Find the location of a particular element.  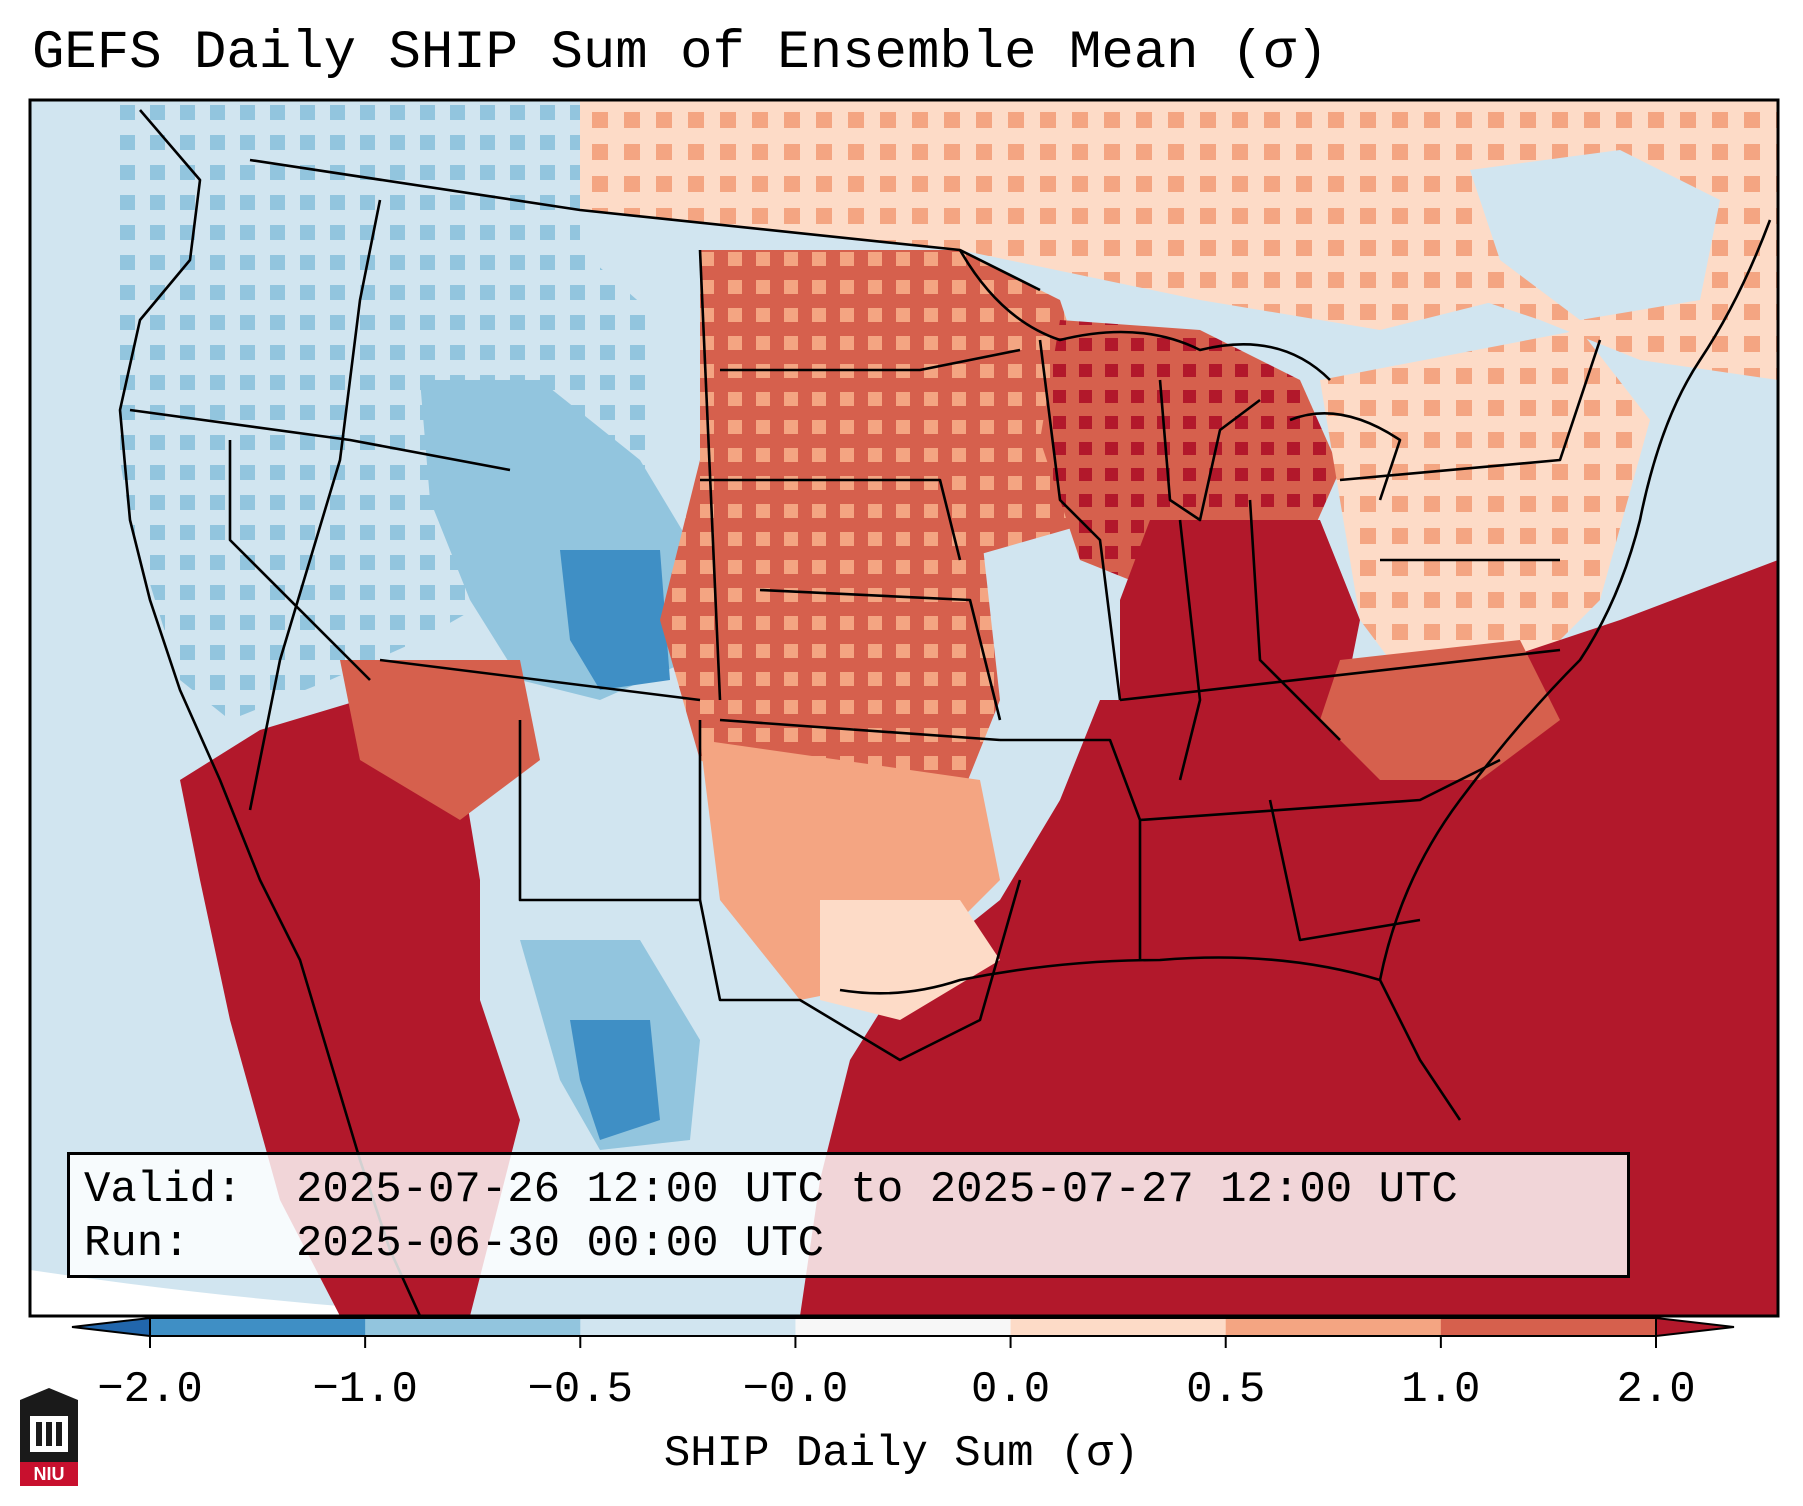

run-row: Run: 2025-06-30 00:00 UTC is located at coordinates (848, 1244).